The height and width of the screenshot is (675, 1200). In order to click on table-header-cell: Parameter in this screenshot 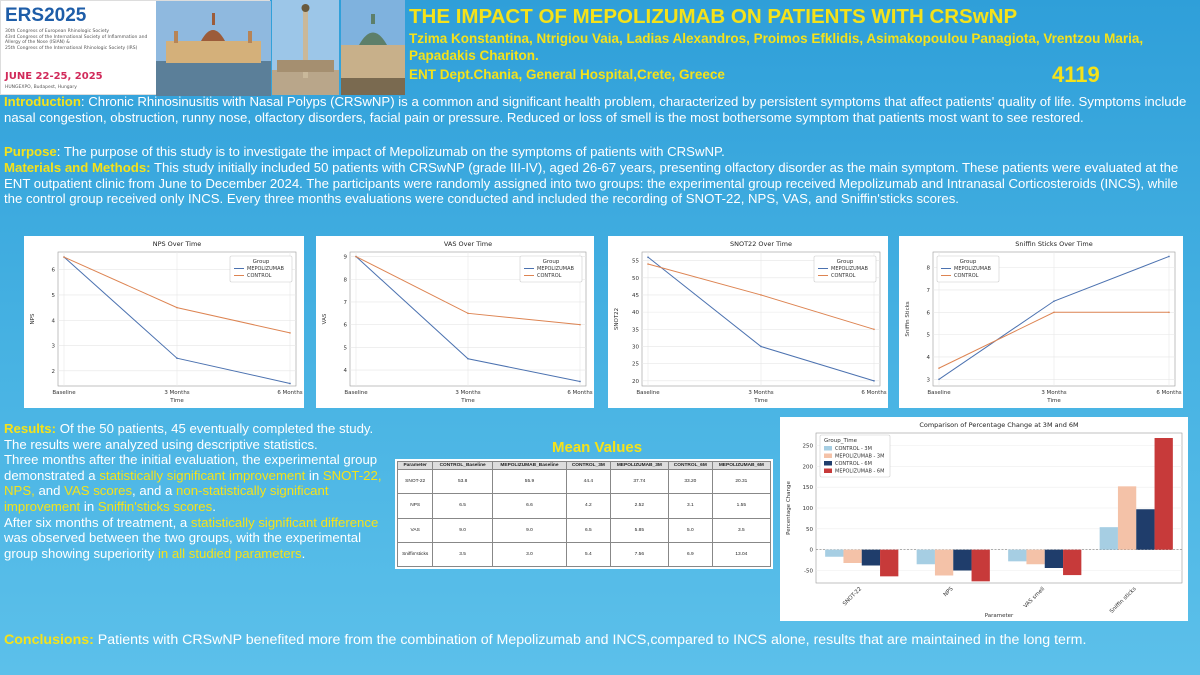, I will do `click(415, 465)`.